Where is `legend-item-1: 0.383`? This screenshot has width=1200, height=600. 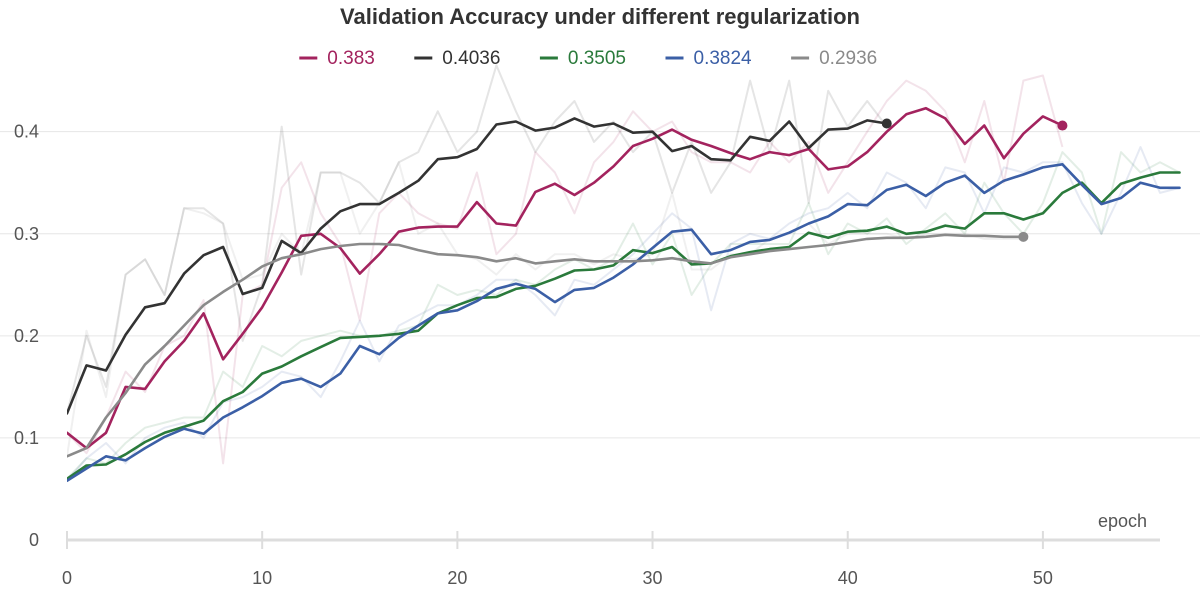
legend-item-1: 0.383 is located at coordinates (337, 58).